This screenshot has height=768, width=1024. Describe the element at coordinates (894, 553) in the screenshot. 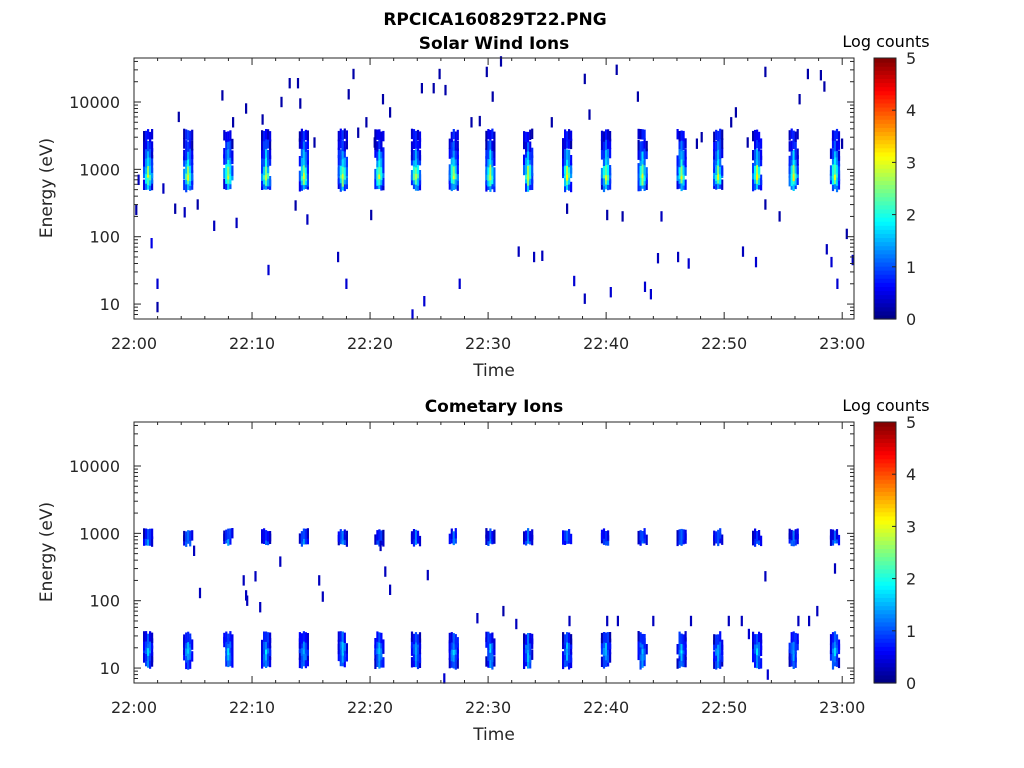

I see `colorbar: 0 1 2 3 4 5` at that location.